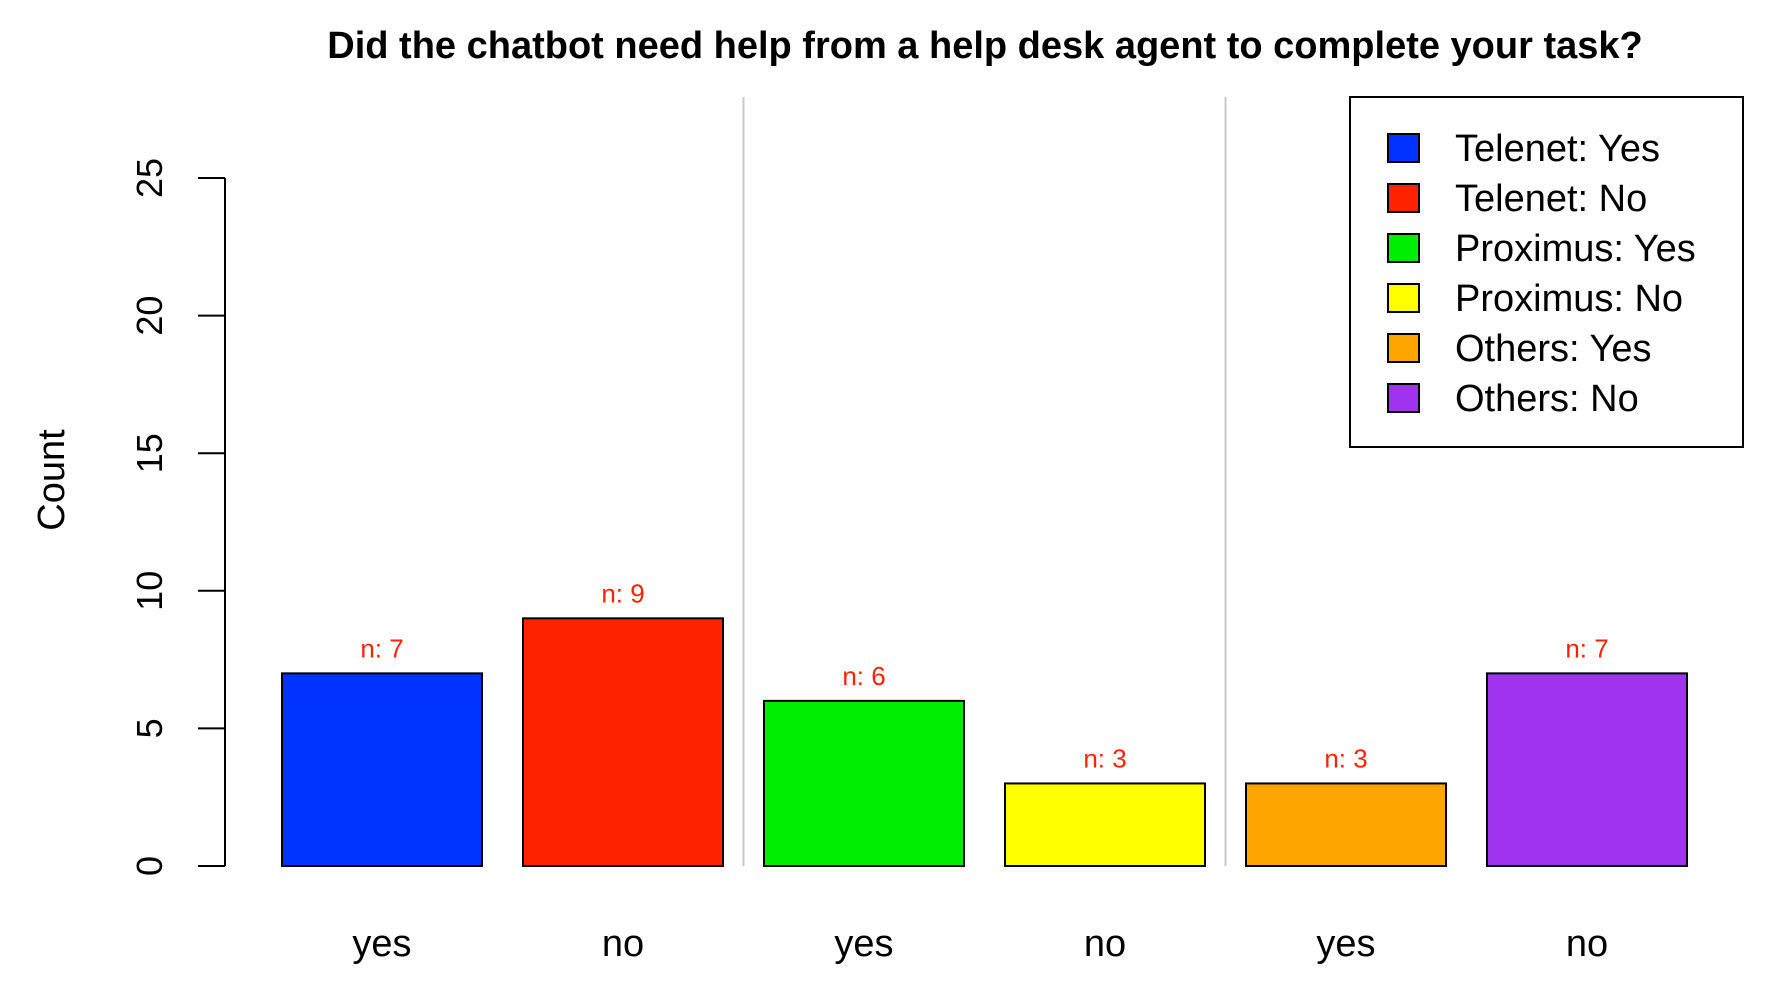 This screenshot has width=1776, height=986. What do you see at coordinates (1575, 249) in the screenshot?
I see `legend-label: Proximus: Yes` at bounding box center [1575, 249].